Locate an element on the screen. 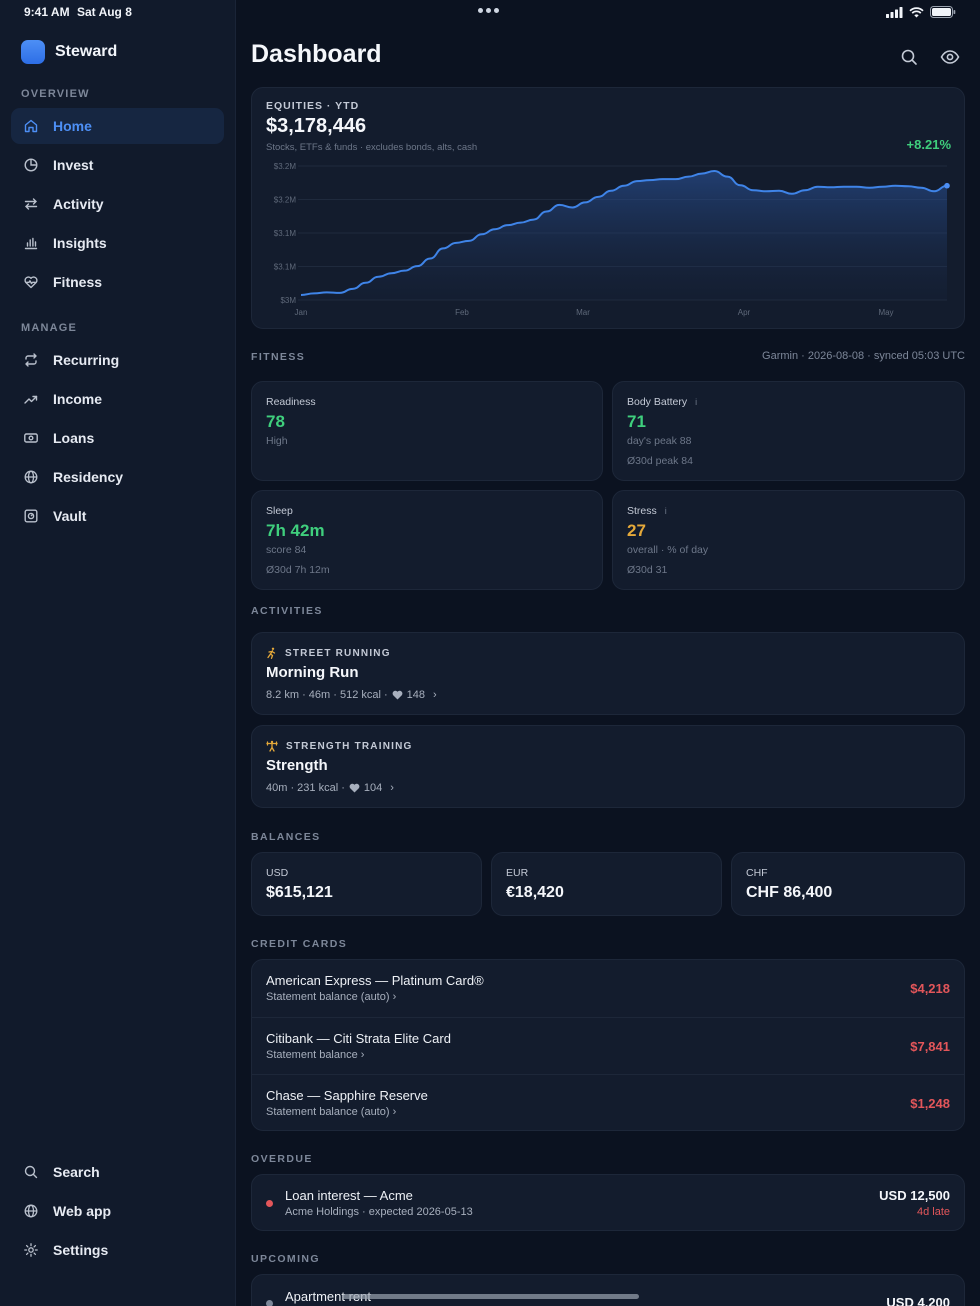  sidebar-item-label: Vault is located at coordinates (70, 516).